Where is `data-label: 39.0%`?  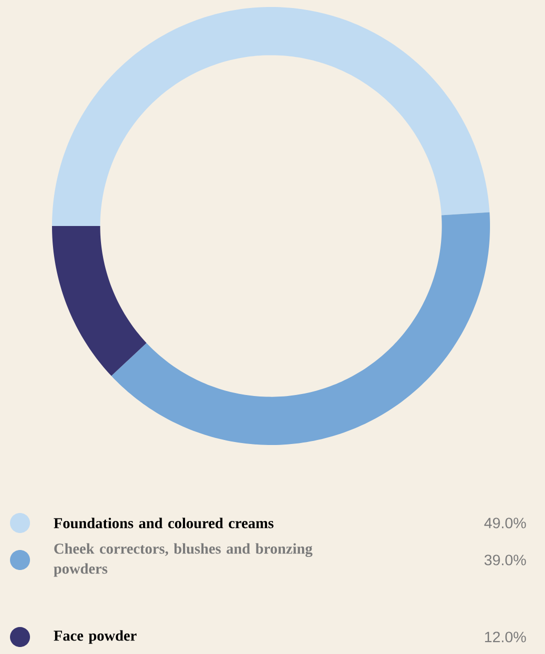 data-label: 39.0% is located at coordinates (505, 560).